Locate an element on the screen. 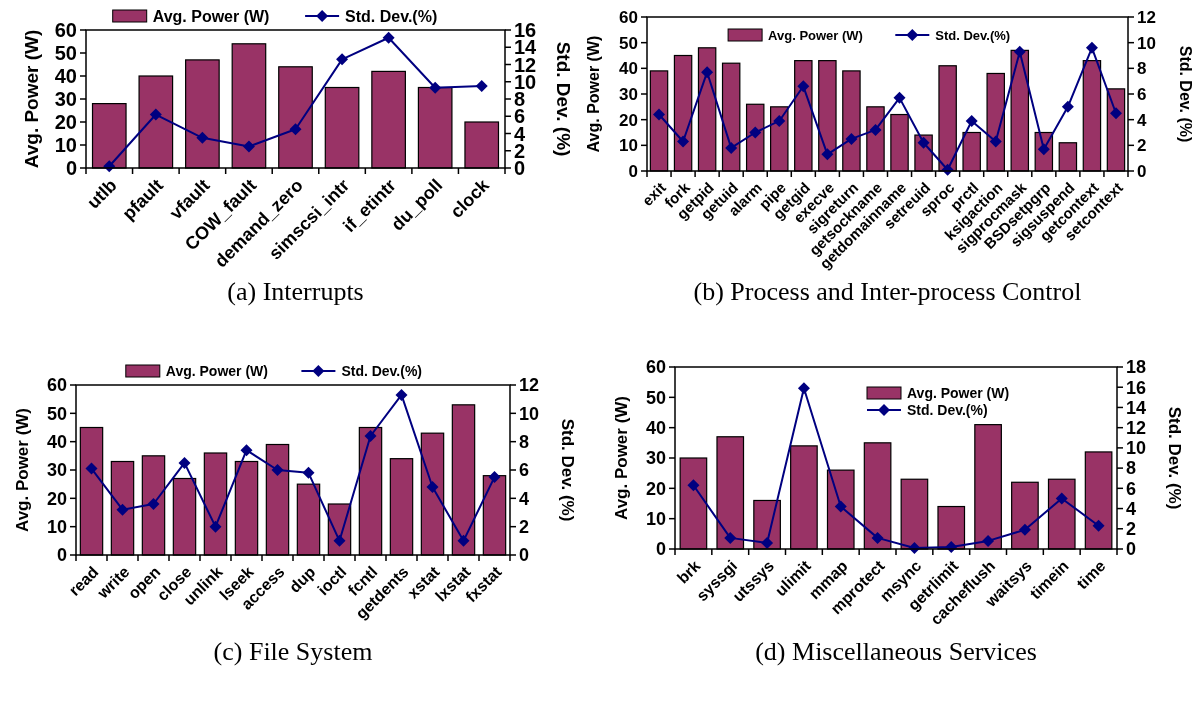 The image size is (1194, 702). y2-tick-label: 16 is located at coordinates (1136, 387).